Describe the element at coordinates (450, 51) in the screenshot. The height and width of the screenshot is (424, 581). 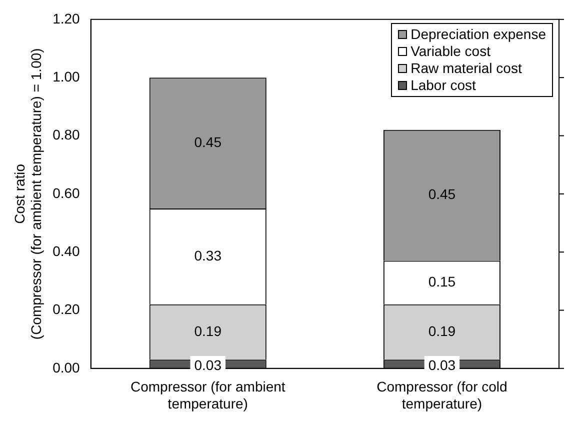
I see `legend-label: Variable cost` at that location.